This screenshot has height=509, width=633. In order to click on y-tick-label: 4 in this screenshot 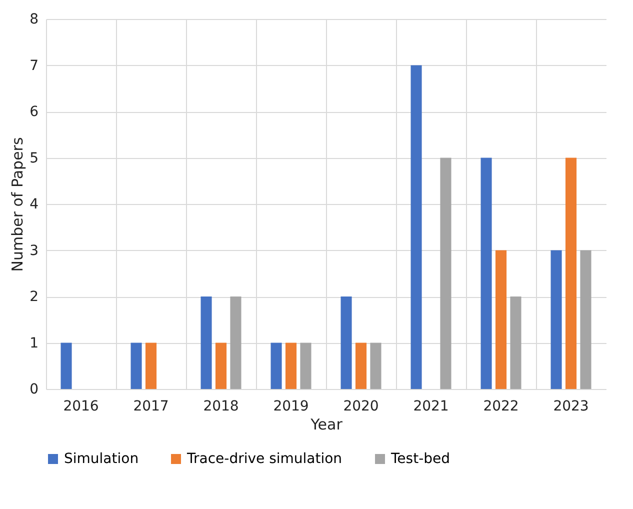, I will do `click(34, 204)`.